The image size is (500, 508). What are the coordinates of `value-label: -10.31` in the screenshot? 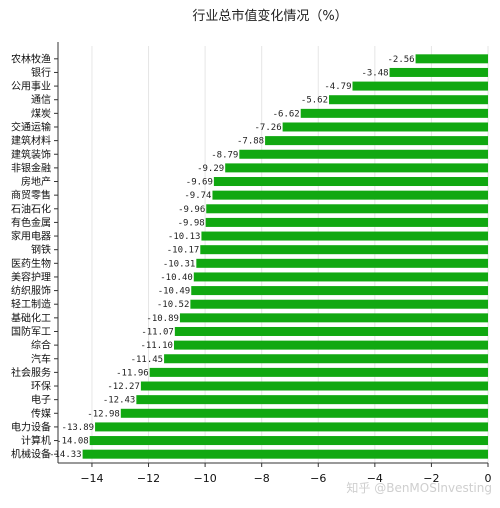 It's located at (179, 264).